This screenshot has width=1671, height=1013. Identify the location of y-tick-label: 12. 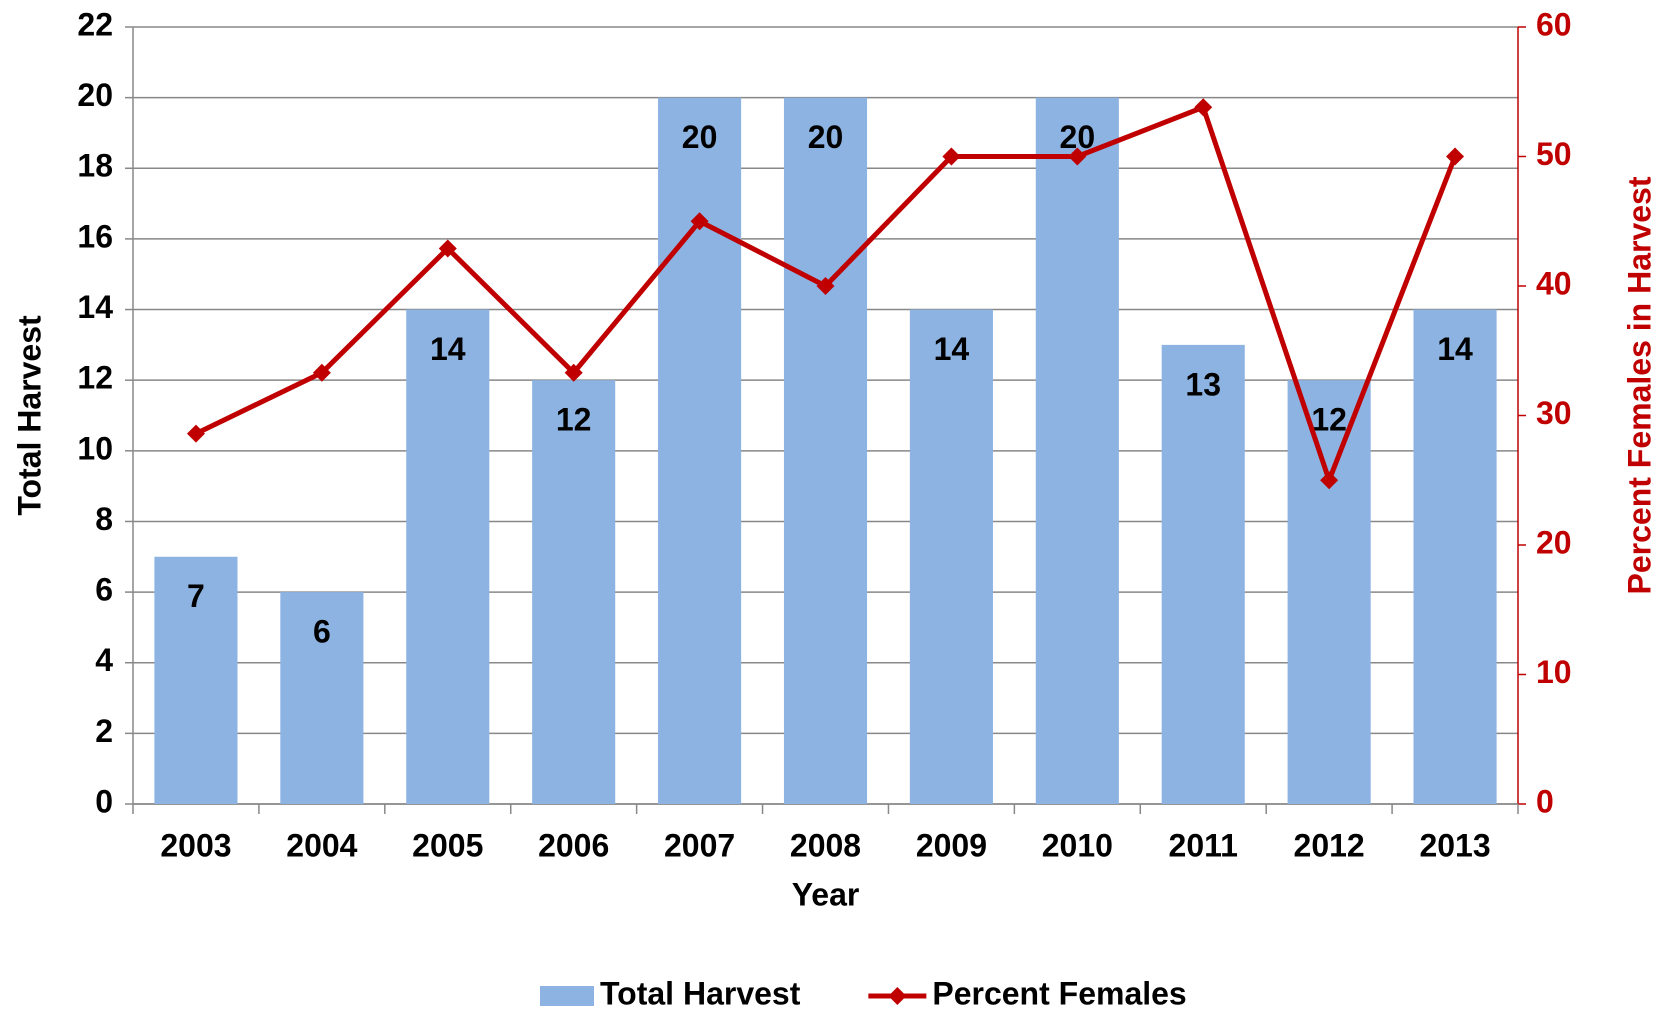
(95, 378).